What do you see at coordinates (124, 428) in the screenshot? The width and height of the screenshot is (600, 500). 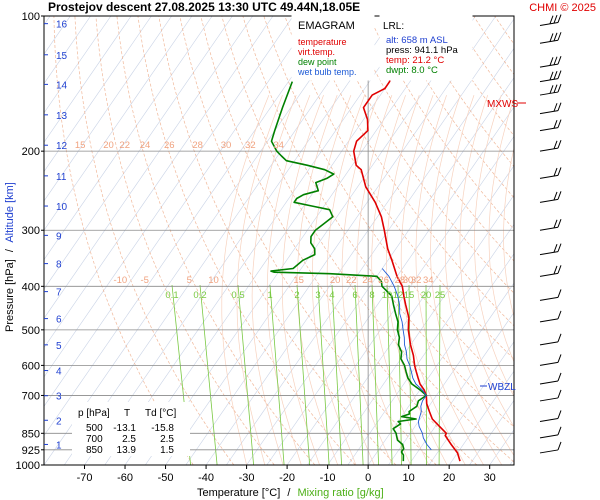 I see `table-cell: -13.1` at bounding box center [124, 428].